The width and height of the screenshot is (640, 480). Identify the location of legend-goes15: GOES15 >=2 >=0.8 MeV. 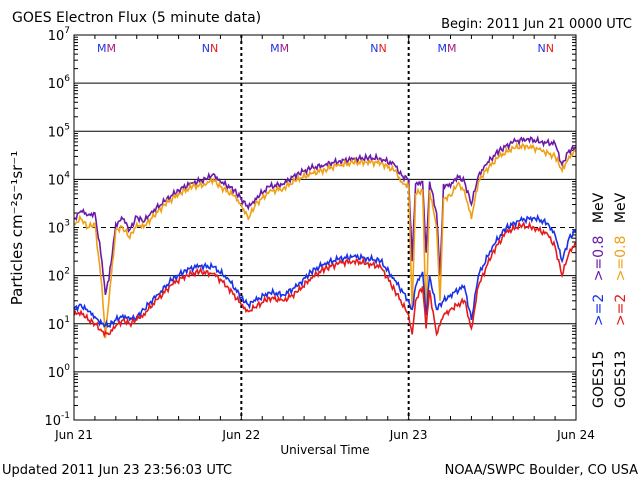
(599, 300).